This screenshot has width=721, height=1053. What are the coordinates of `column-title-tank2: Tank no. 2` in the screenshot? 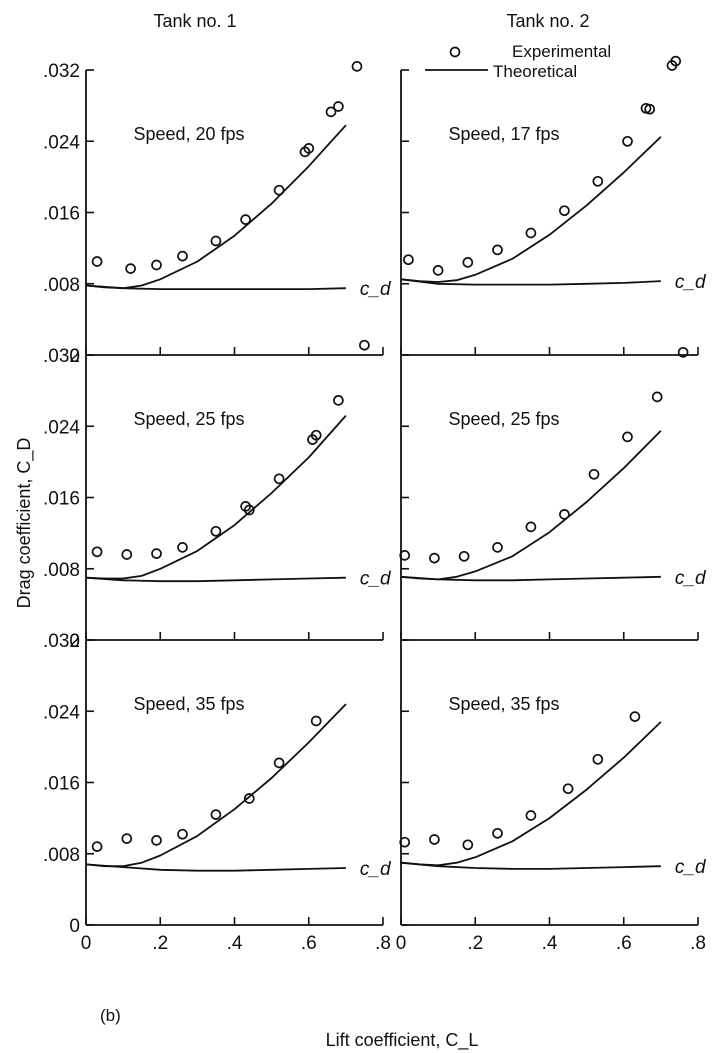 It's located at (547, 21).